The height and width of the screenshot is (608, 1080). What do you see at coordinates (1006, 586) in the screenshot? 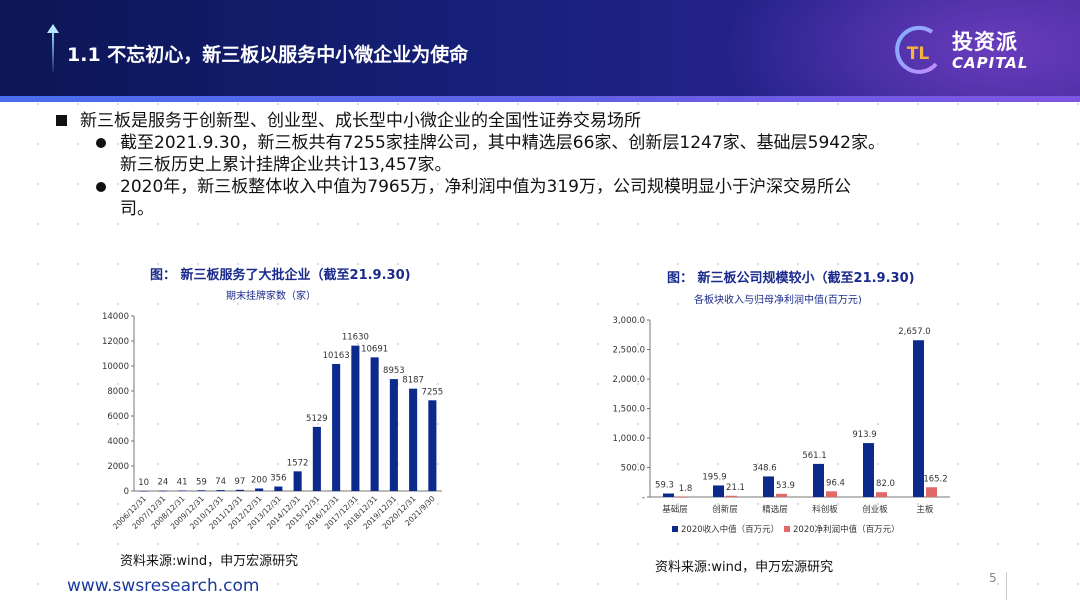
I see `page-divider` at bounding box center [1006, 586].